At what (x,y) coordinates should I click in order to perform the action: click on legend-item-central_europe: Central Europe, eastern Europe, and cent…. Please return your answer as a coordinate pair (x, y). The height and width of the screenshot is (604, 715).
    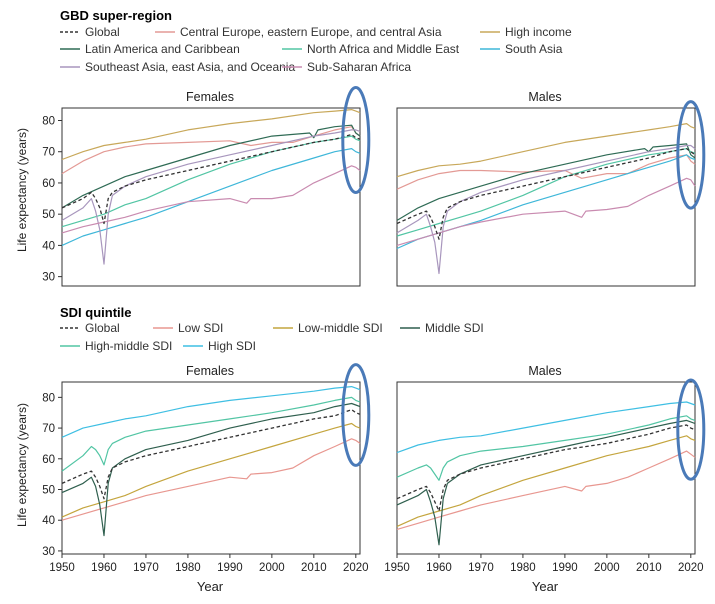
    Looking at the image, I should click on (311, 32).